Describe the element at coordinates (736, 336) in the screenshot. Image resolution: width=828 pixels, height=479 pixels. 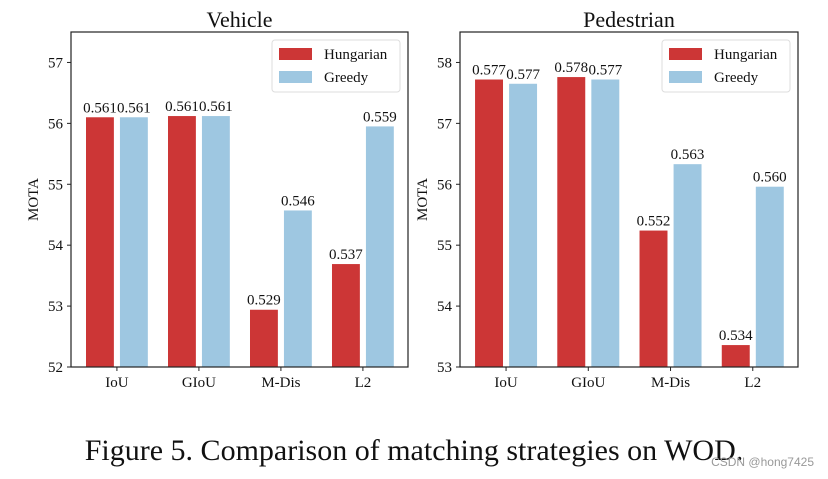
I see `data-label: 0.534` at that location.